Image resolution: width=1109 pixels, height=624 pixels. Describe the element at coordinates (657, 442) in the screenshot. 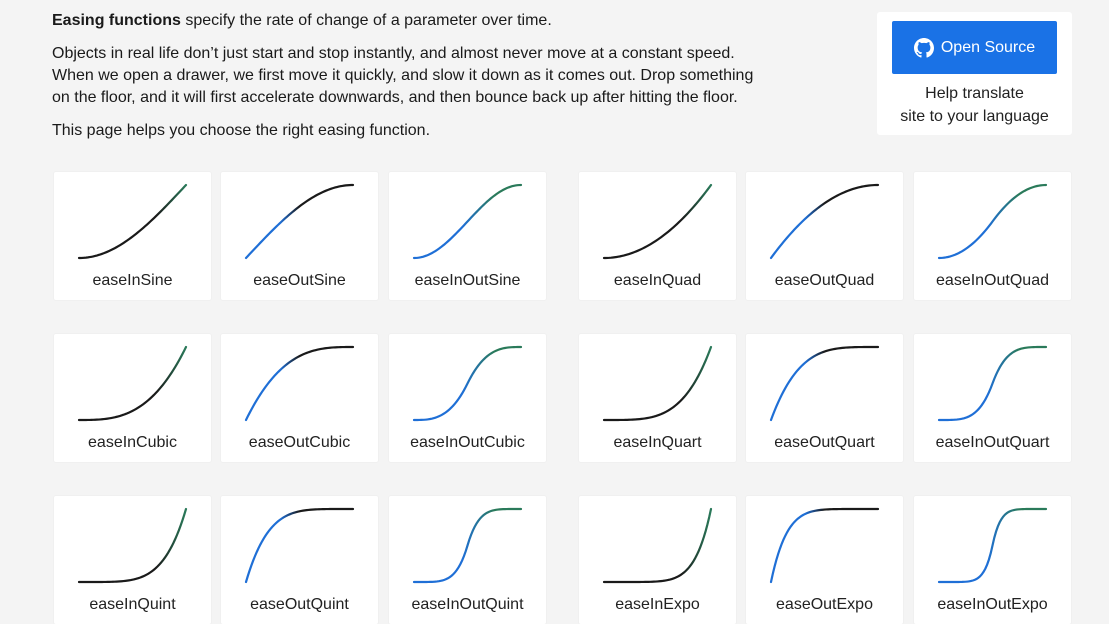

I see `easing-label: easeInQuart` at that location.